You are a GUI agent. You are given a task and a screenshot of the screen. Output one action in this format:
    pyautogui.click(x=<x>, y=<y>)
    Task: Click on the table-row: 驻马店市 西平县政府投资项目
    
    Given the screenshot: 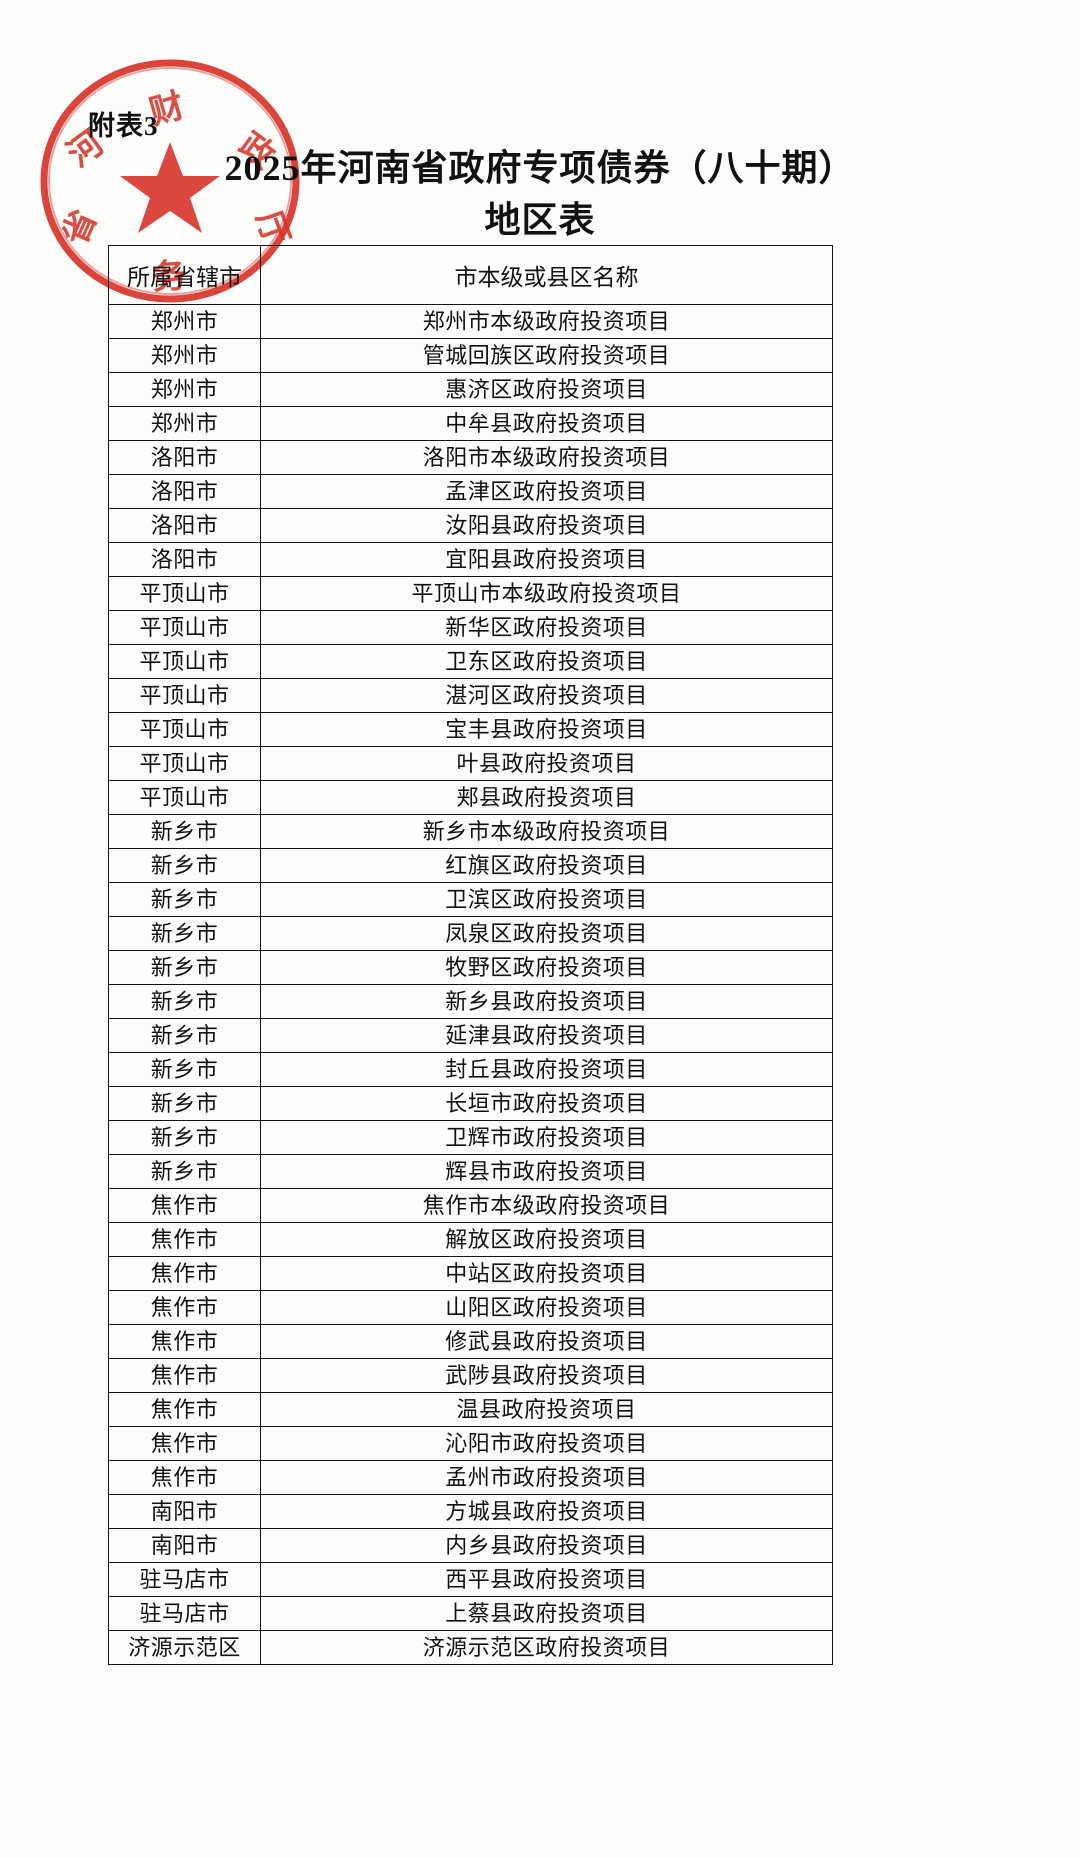 What is the action you would take?
    pyautogui.click(x=470, y=1579)
    